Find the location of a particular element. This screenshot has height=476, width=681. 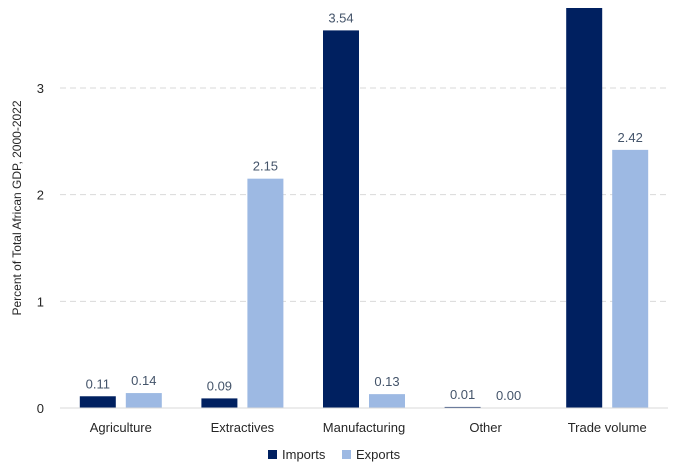

y-tick-label: 1 is located at coordinates (40, 301).